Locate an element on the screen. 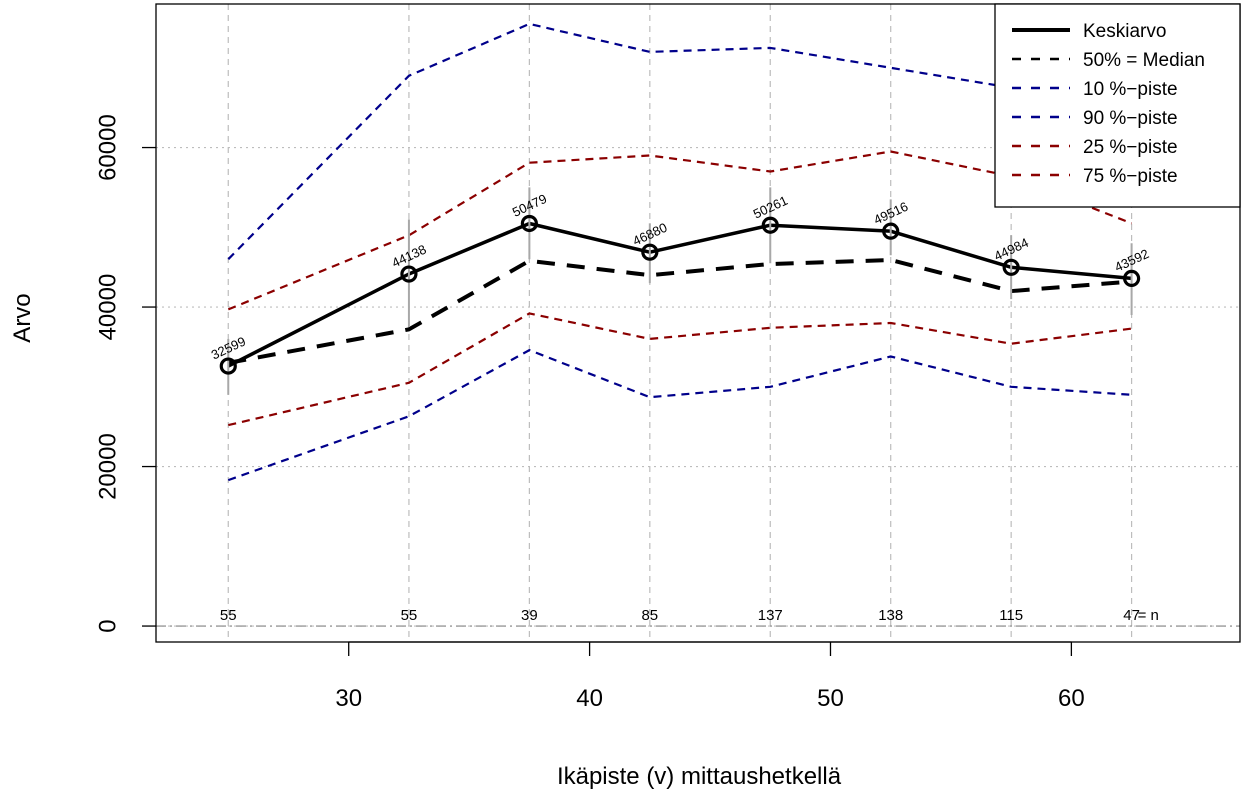 The width and height of the screenshot is (1244, 800). n-count-label: 47 is located at coordinates (1131, 615).